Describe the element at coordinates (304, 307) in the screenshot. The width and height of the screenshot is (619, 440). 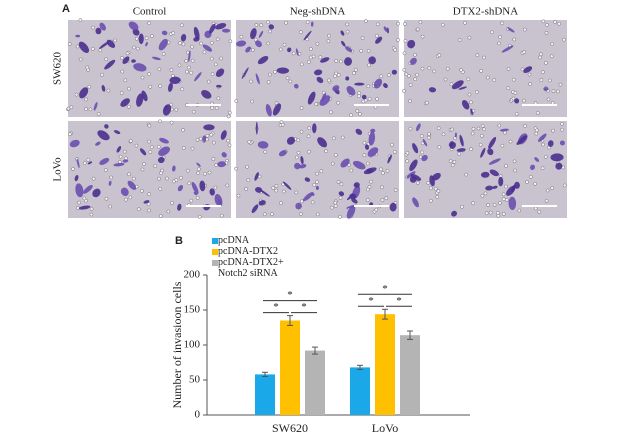
I see `significance-label: *` at that location.